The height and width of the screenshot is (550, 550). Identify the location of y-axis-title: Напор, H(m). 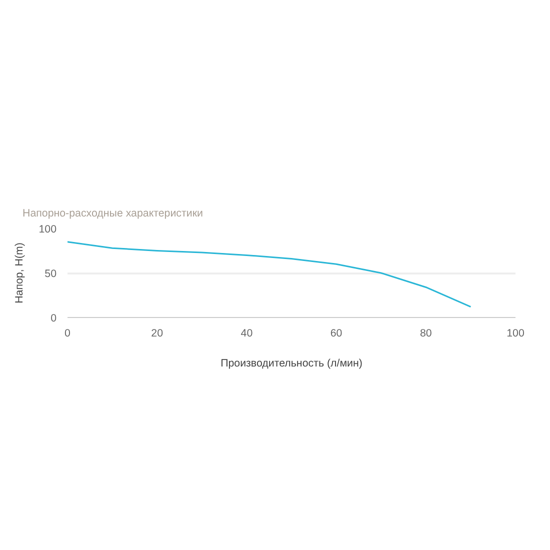
(20, 273).